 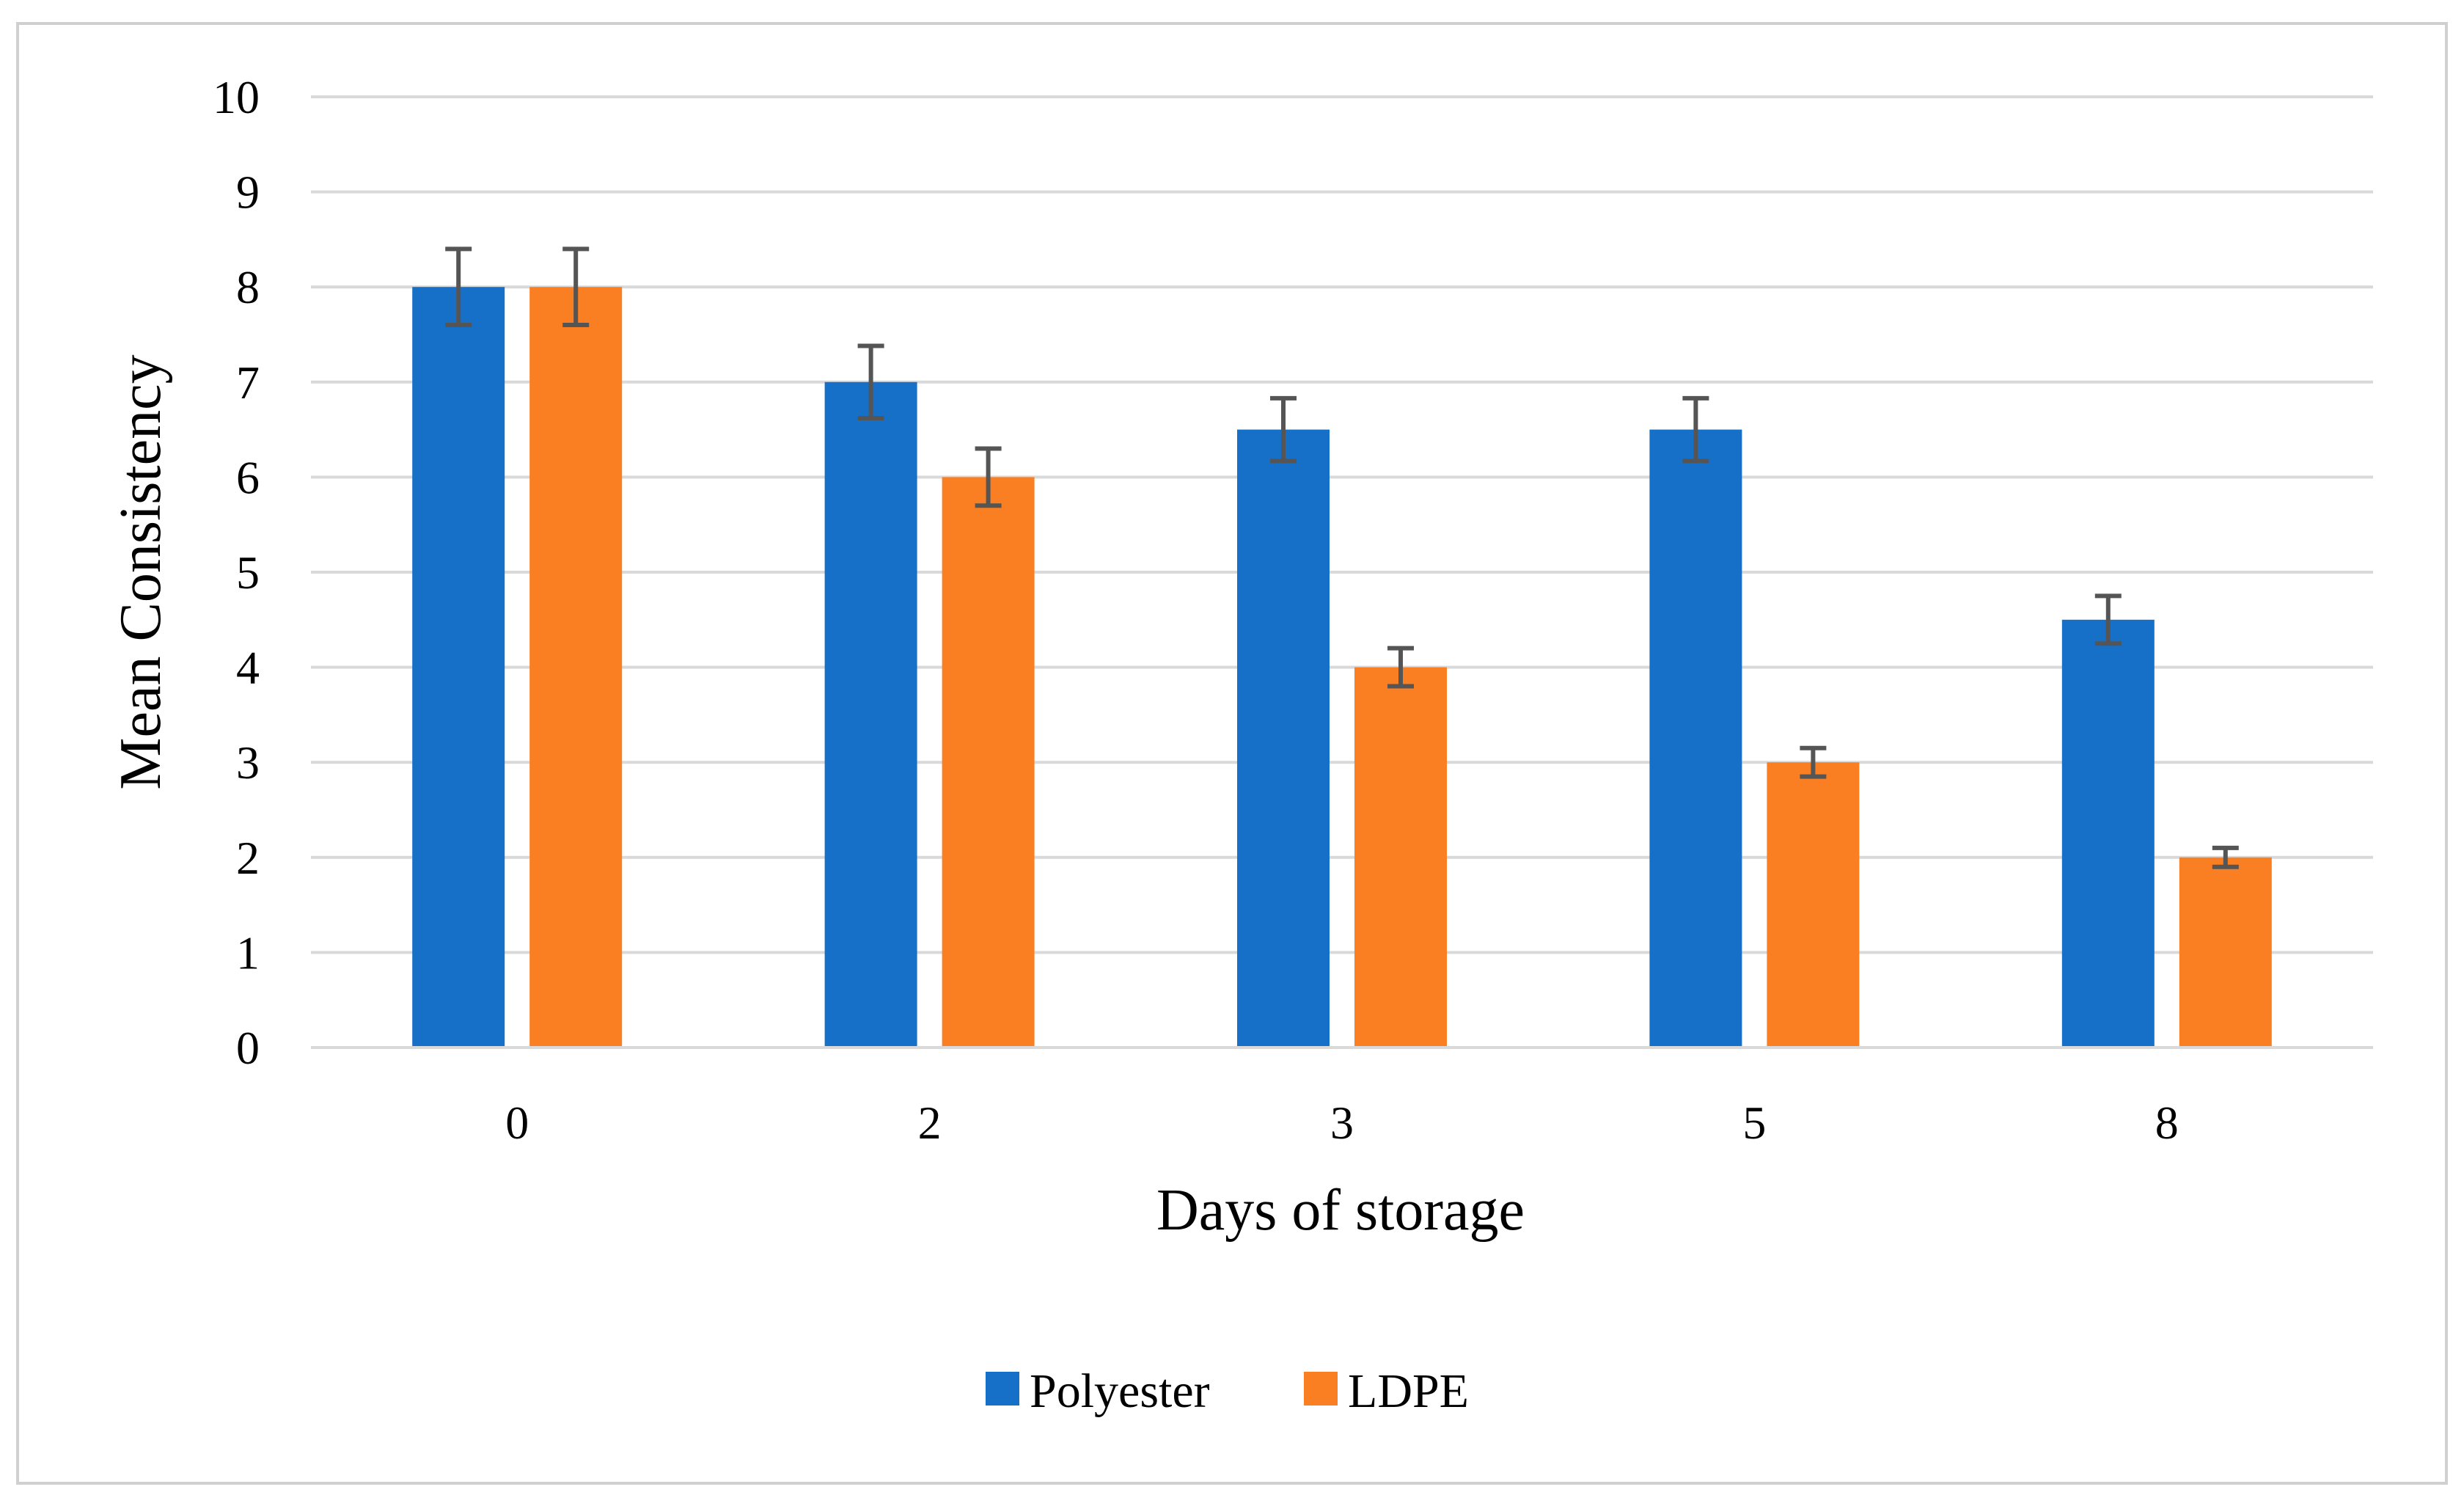 I want to click on y-tick-label: 3, so click(x=248, y=762).